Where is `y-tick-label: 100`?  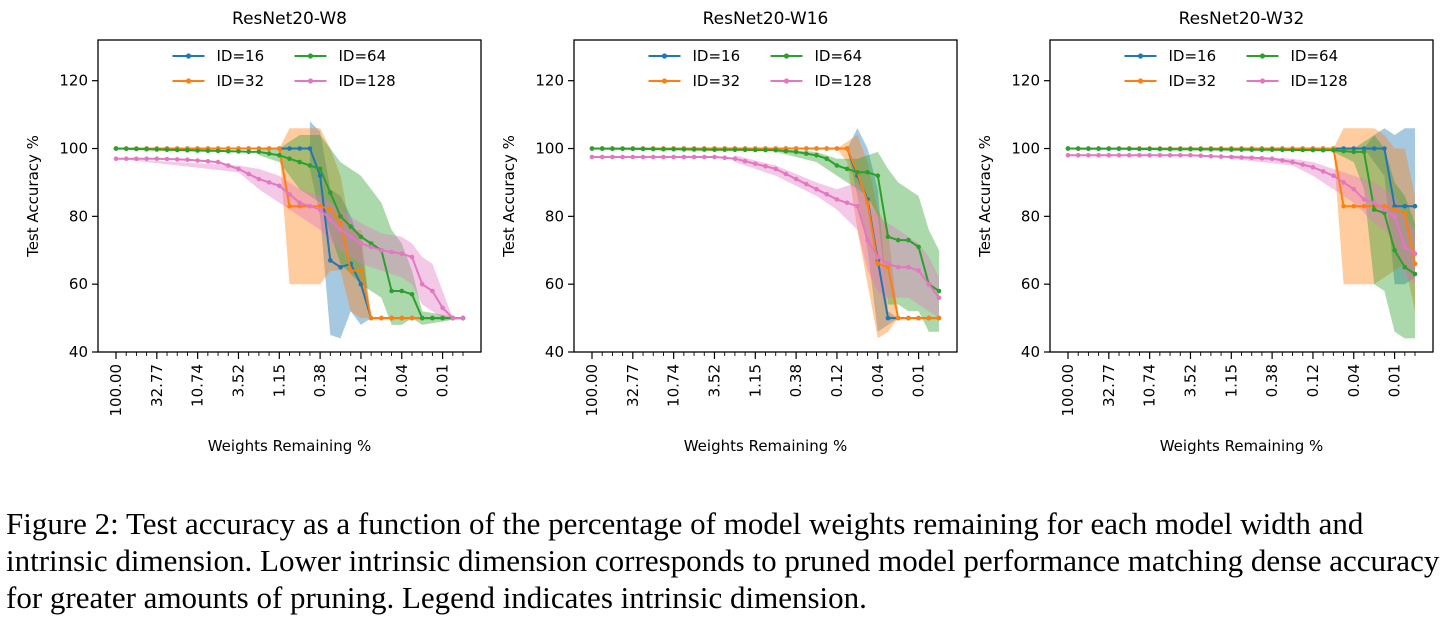 y-tick-label: 100 is located at coordinates (549, 149).